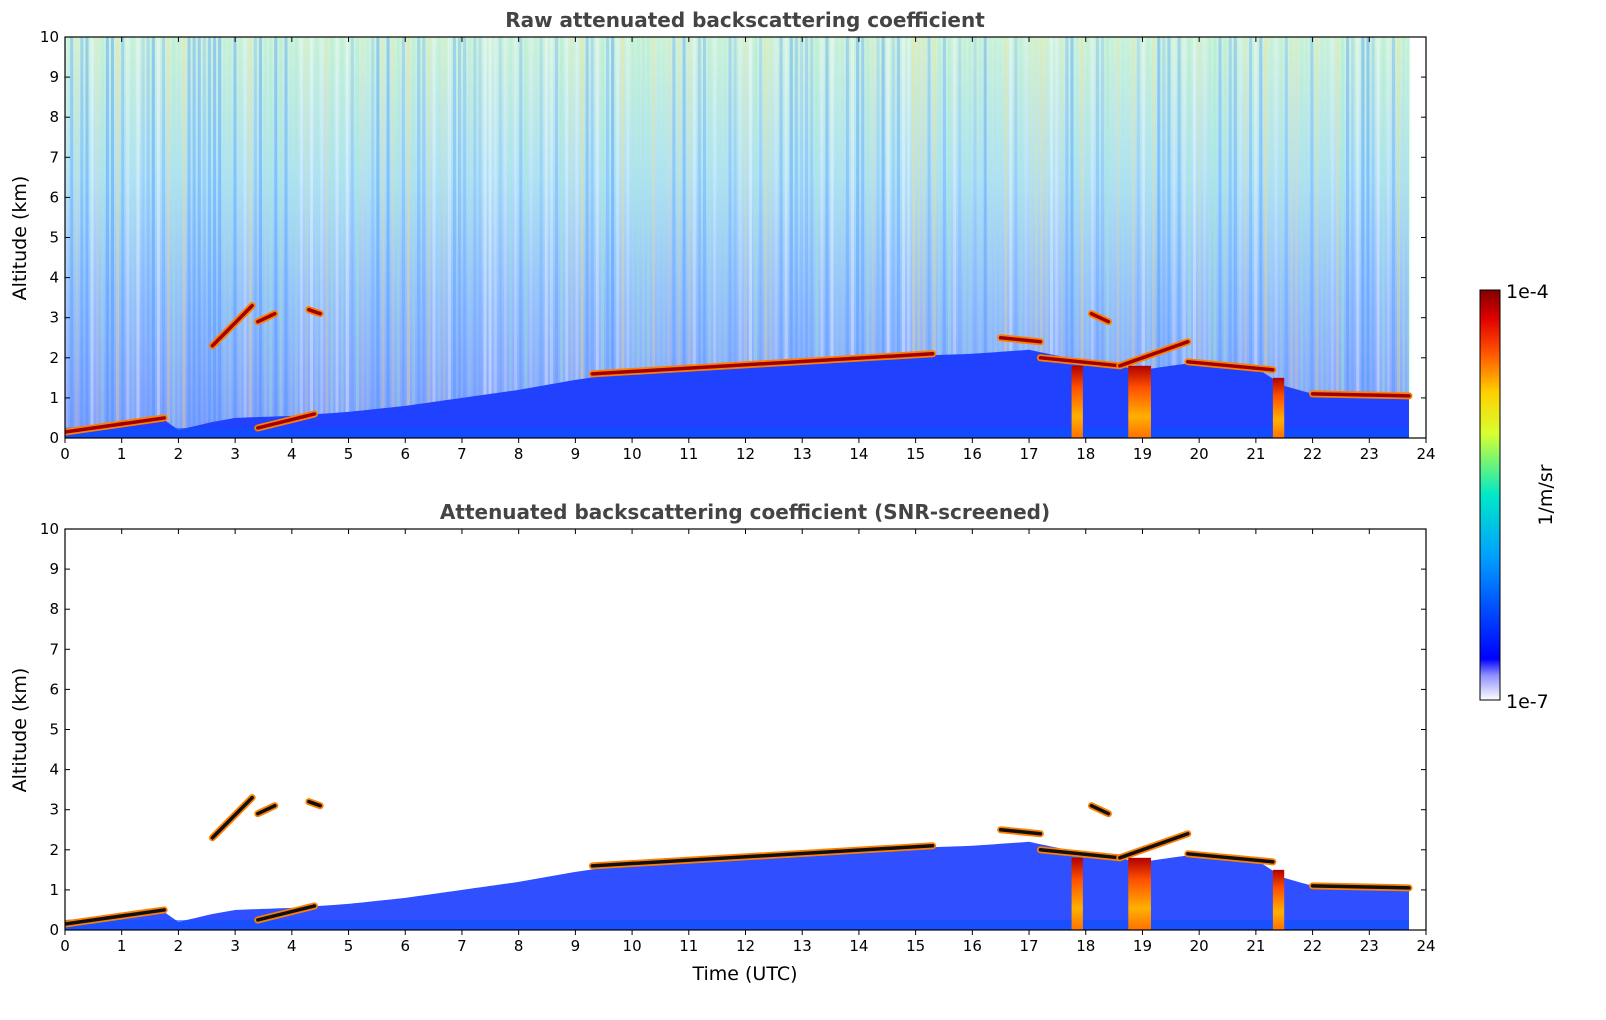 The height and width of the screenshot is (1020, 1606). Describe the element at coordinates (54, 438) in the screenshot. I see `y-tick-label: 0` at that location.